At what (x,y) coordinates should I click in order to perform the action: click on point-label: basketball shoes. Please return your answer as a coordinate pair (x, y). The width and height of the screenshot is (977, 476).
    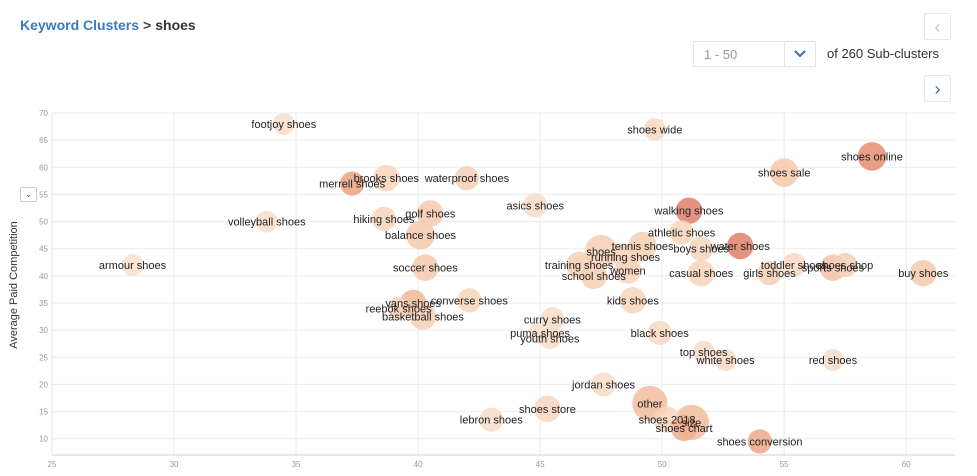
    Looking at the image, I should click on (423, 318).